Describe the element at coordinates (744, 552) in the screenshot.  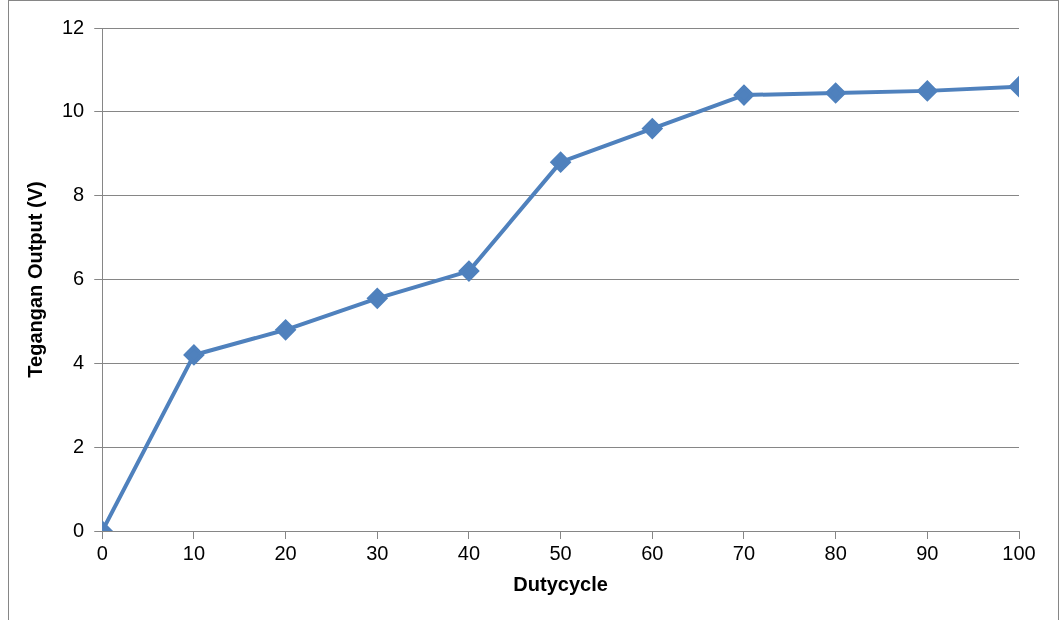
I see `x-tick-label: 70` at that location.